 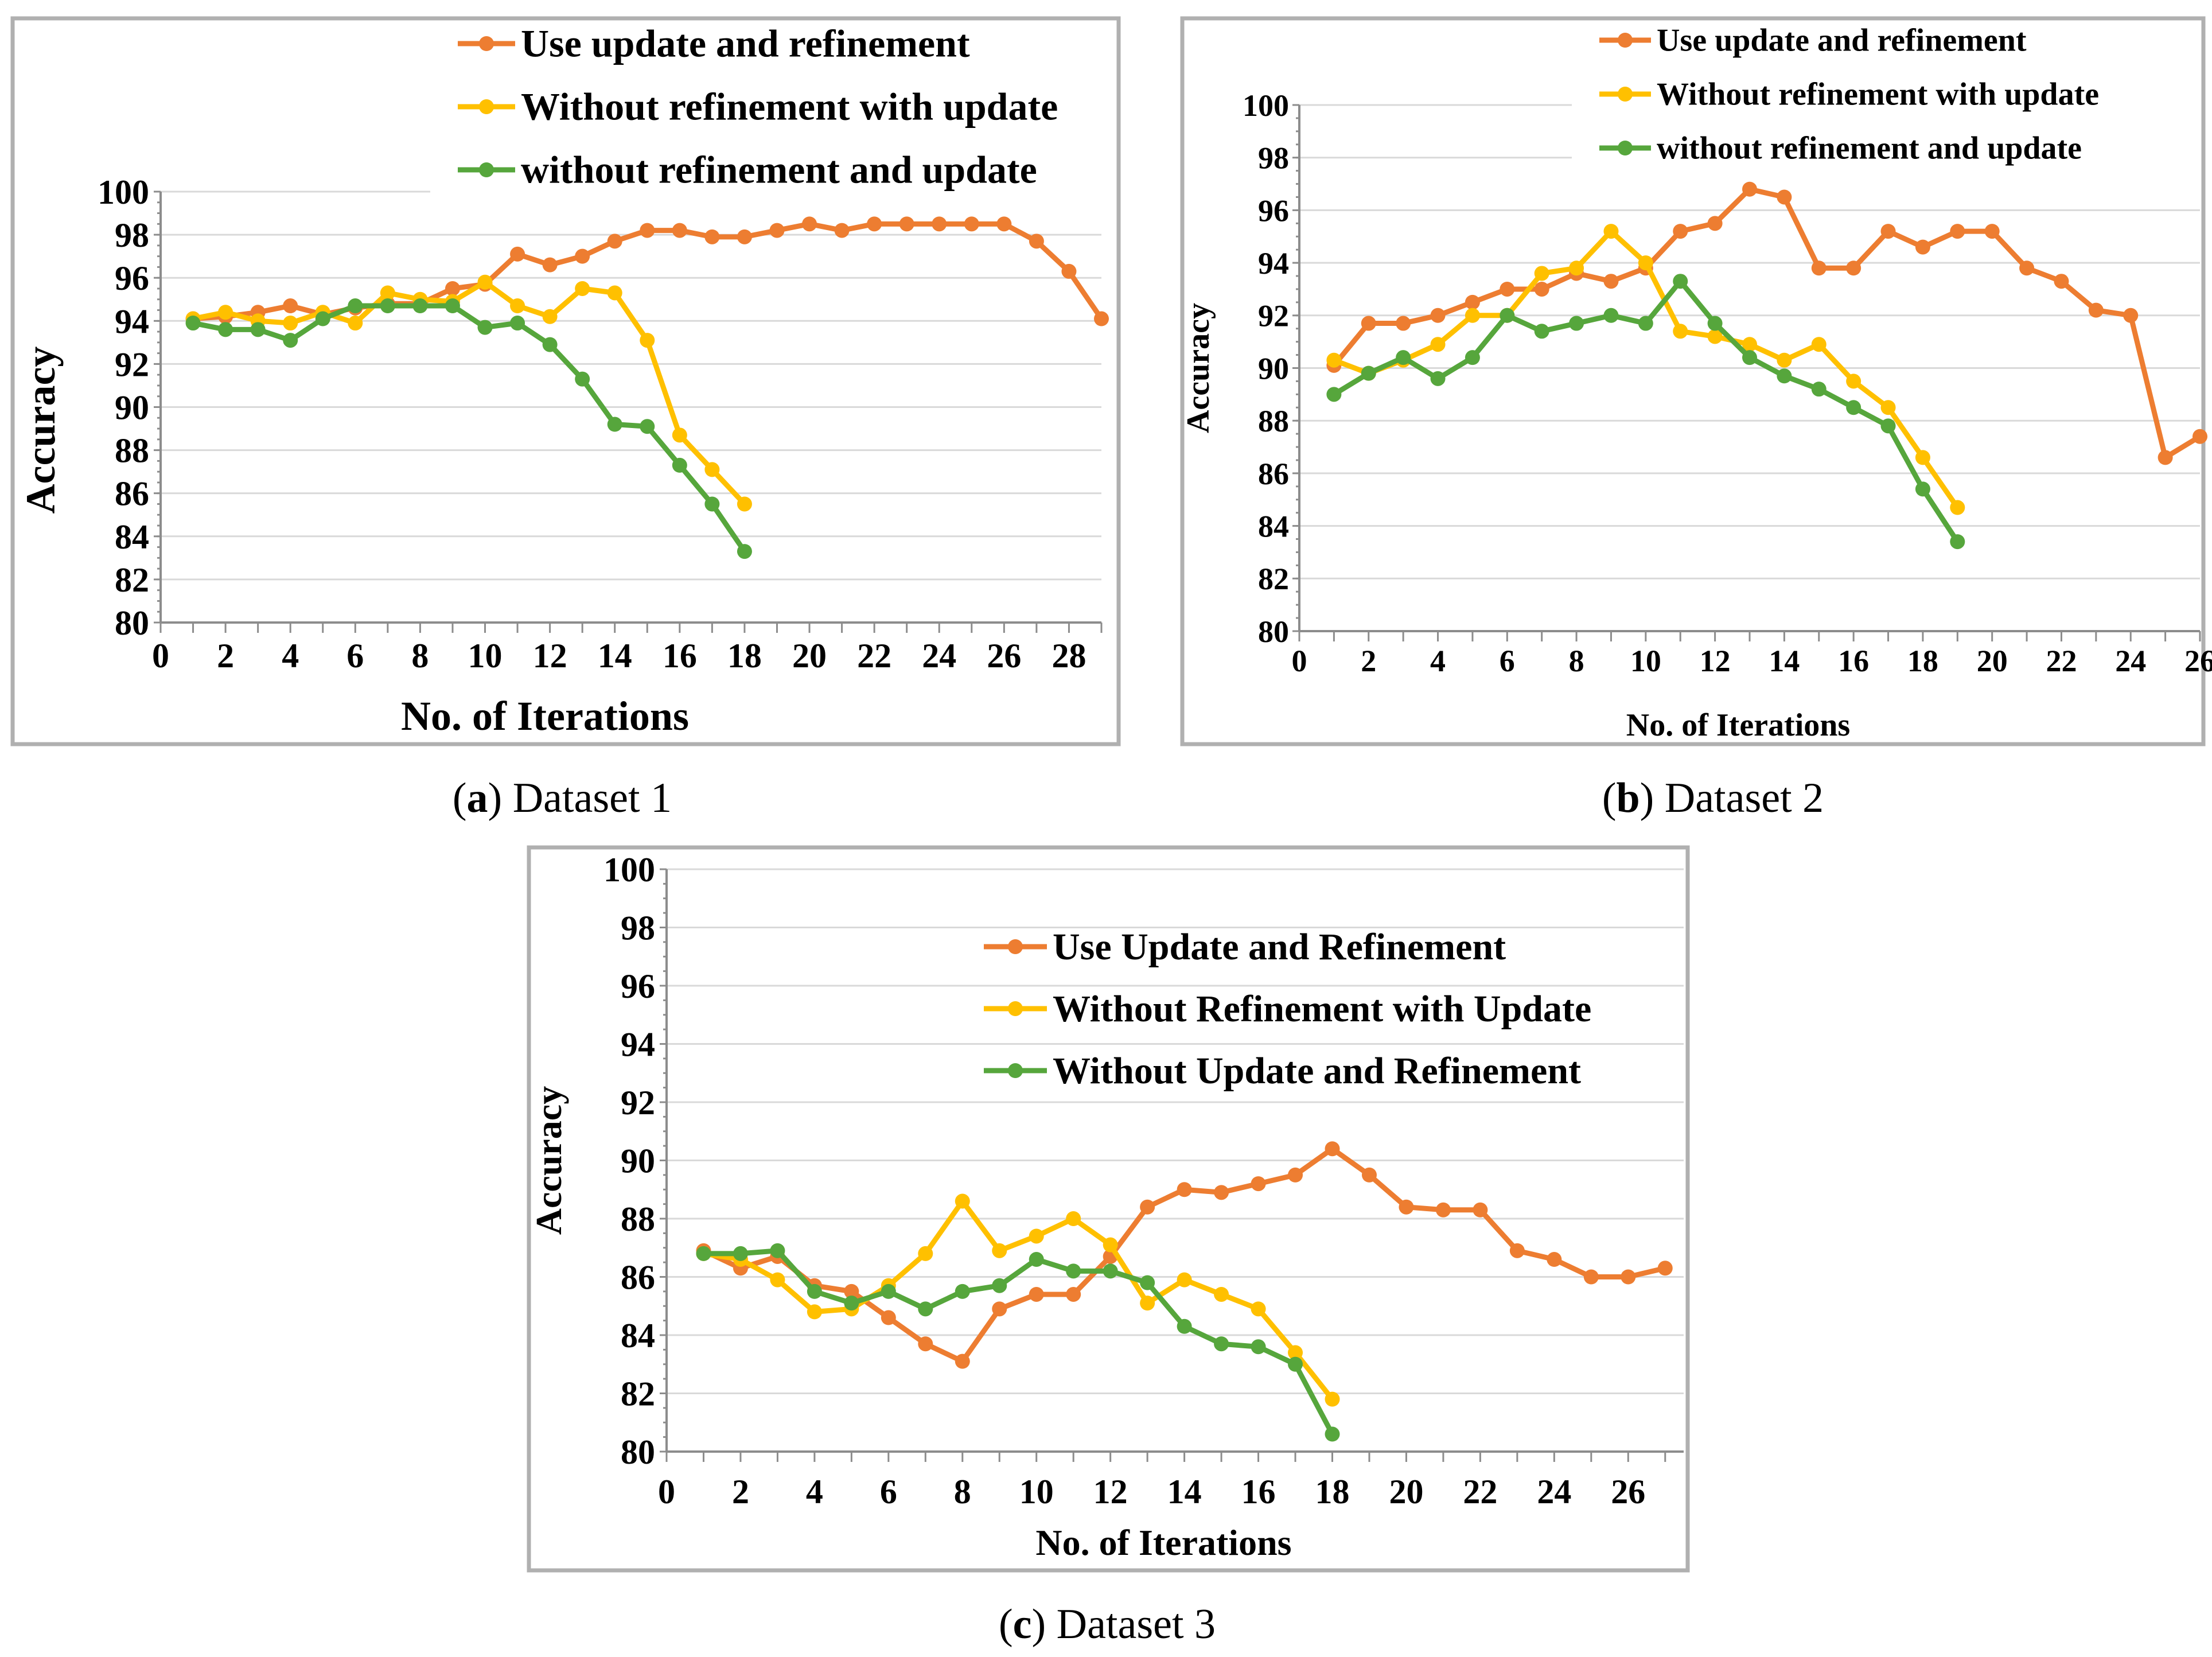 What do you see at coordinates (888, 1492) in the screenshot?
I see `x-tick-label: 6` at bounding box center [888, 1492].